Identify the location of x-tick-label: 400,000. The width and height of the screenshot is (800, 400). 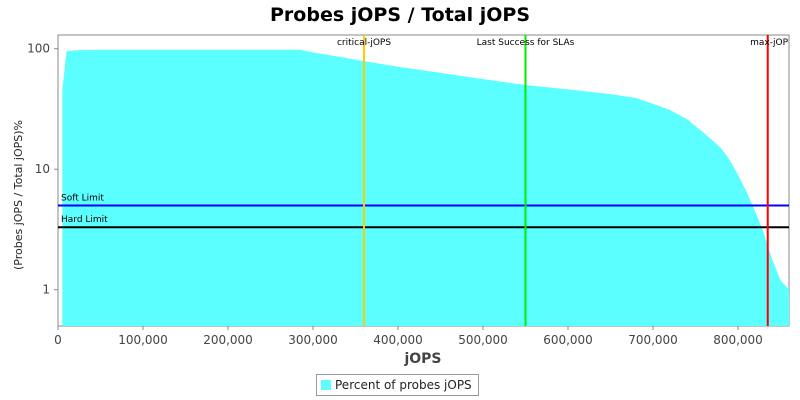
(398, 340).